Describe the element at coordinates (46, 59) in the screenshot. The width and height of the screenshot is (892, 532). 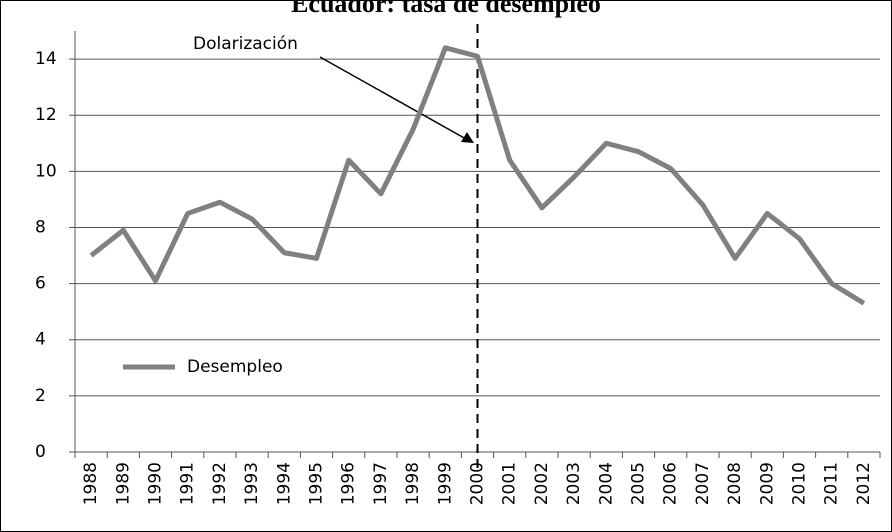
I see `y-tick-label: 14` at that location.